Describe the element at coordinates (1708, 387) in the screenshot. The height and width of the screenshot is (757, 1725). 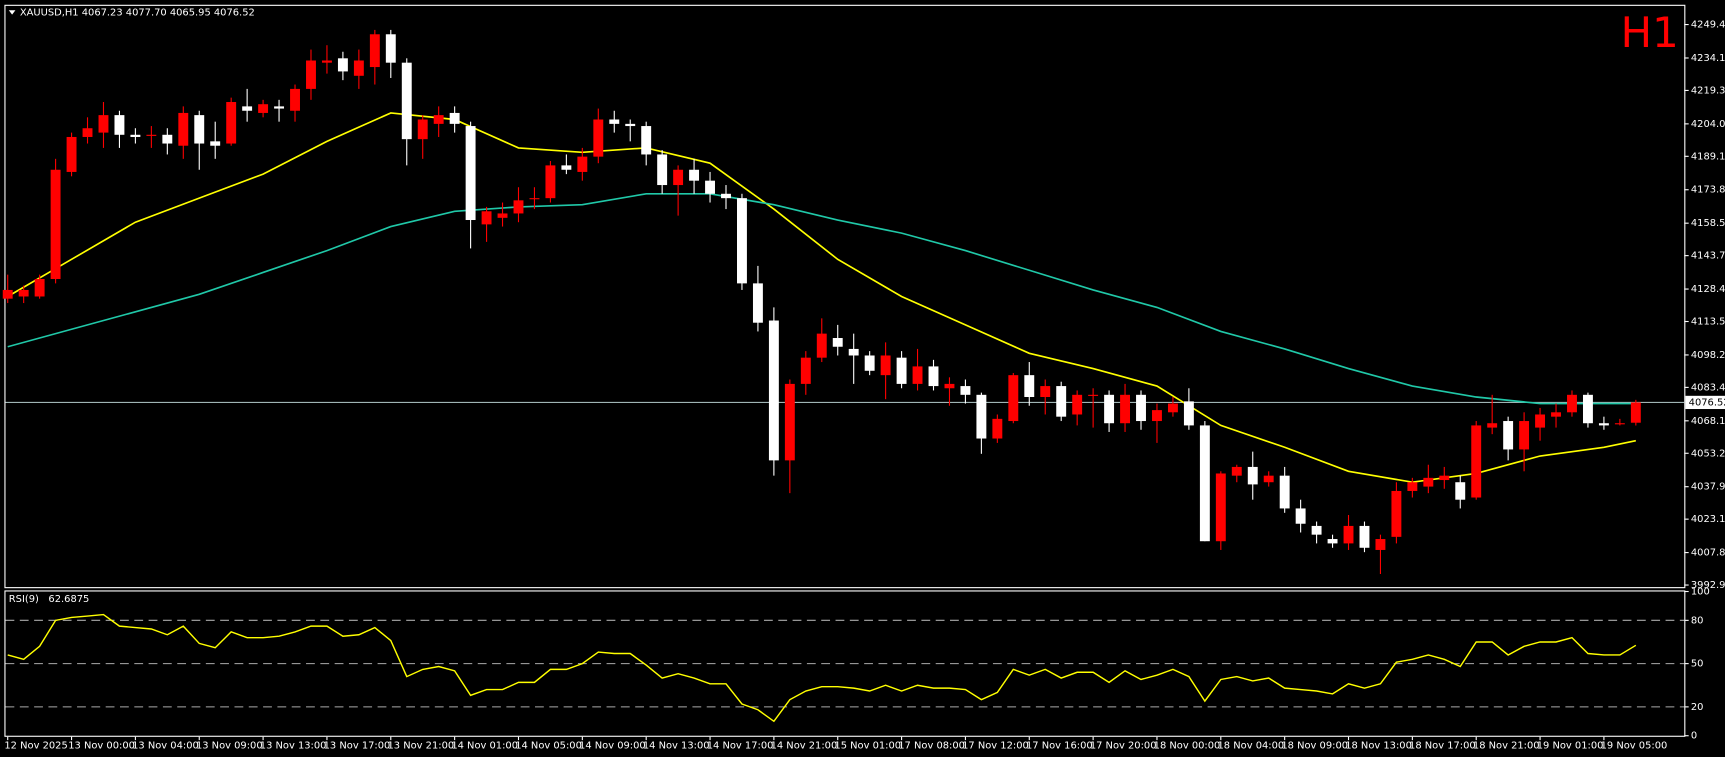
I see `y-tick-label: 4083.40` at that location.